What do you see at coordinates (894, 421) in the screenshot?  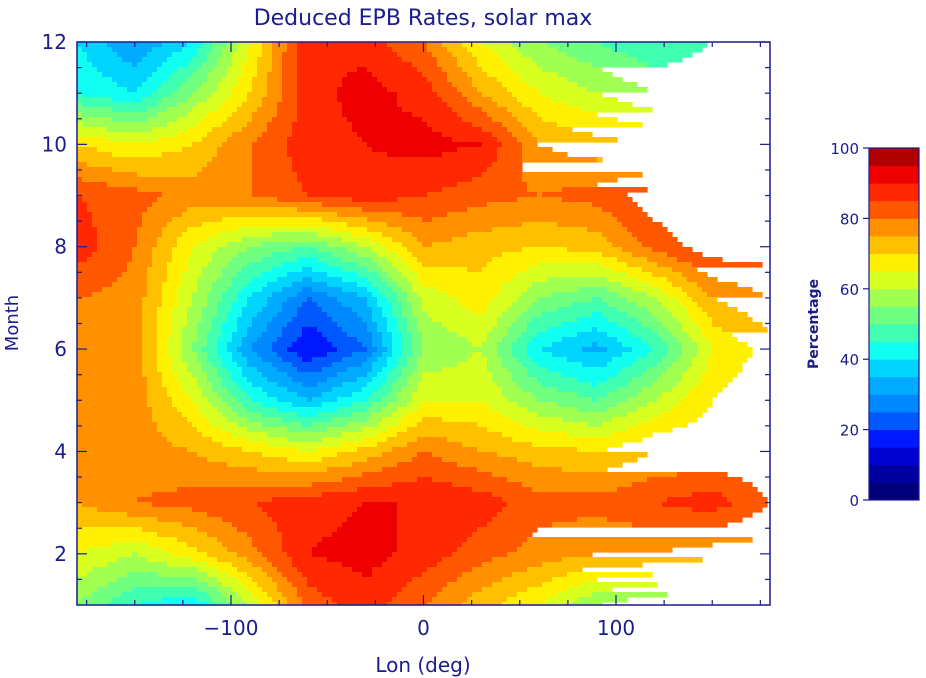 I see `colorbar-swatch` at bounding box center [894, 421].